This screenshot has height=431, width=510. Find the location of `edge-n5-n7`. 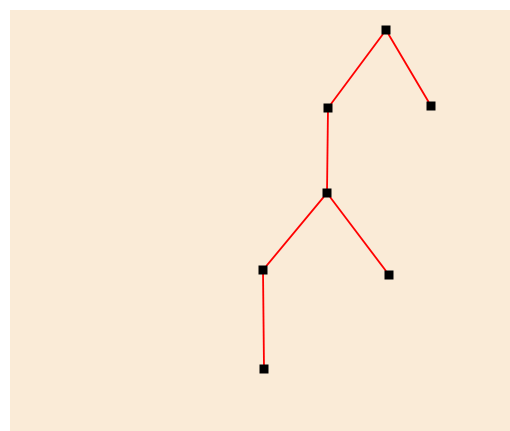

edge-n5-n7 is located at coordinates (263, 319).